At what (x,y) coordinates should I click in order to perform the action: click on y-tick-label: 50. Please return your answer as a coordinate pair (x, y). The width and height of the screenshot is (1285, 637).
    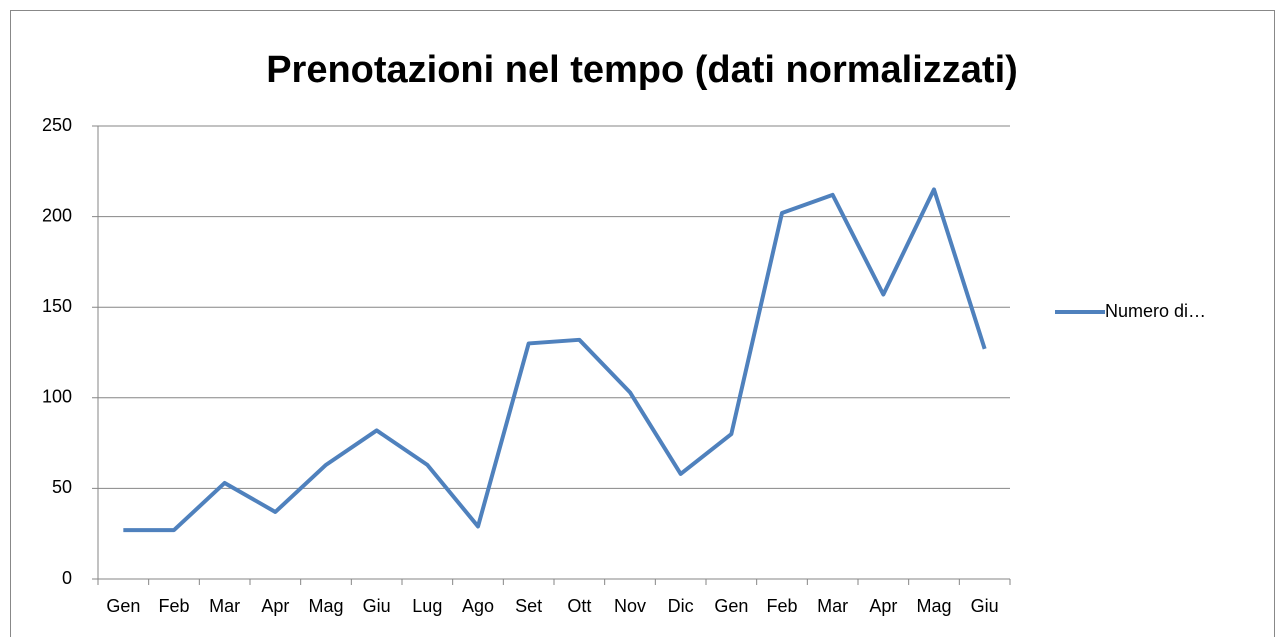
    Looking at the image, I should click on (62, 487).